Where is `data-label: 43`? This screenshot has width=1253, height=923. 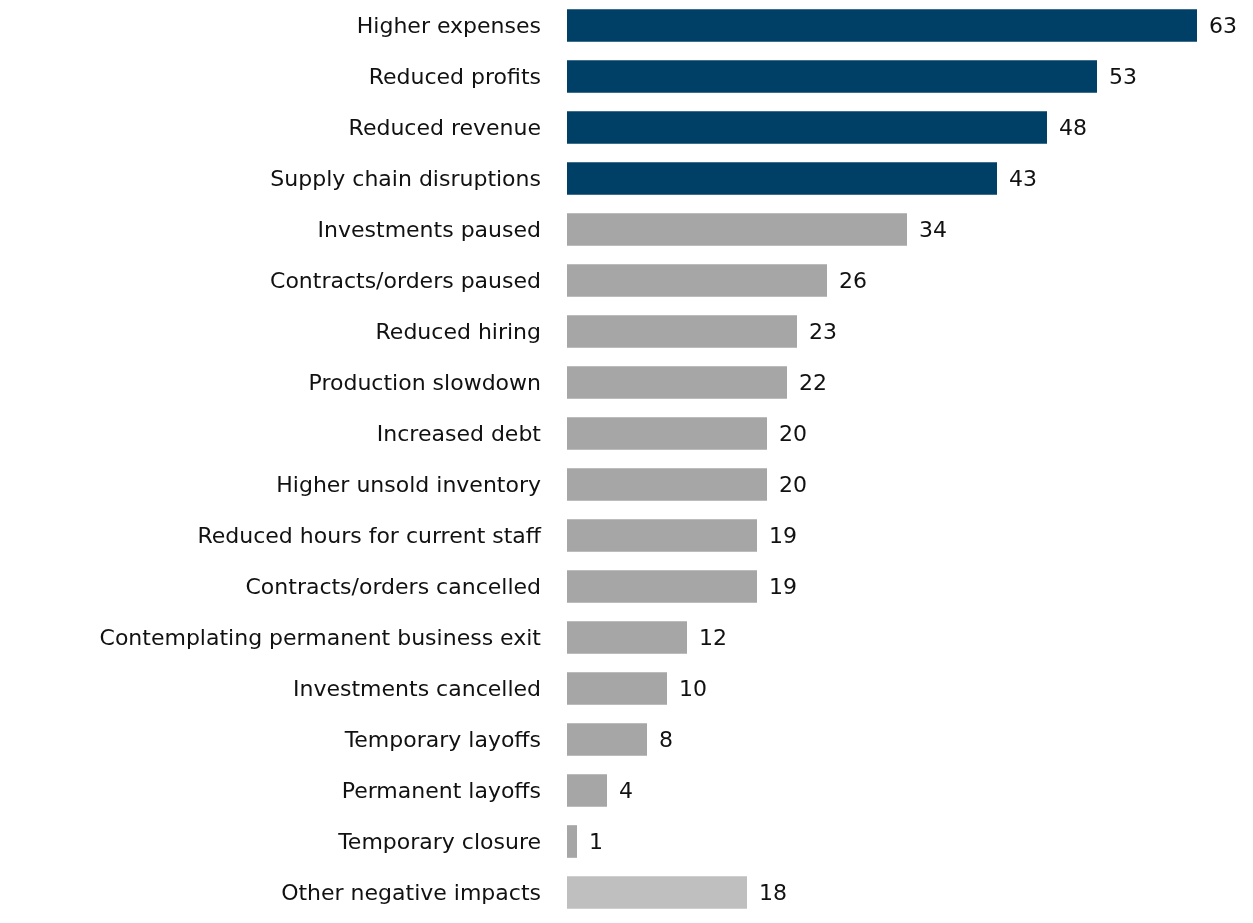
data-label: 43 is located at coordinates (1023, 178).